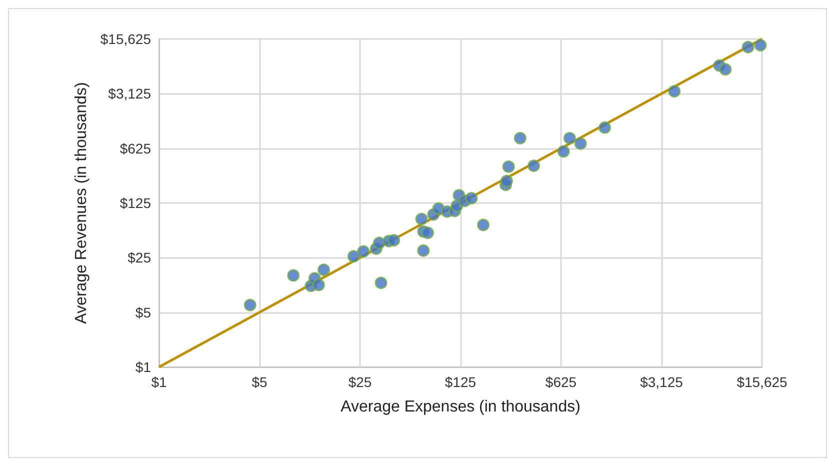  Describe the element at coordinates (662, 382) in the screenshot. I see `x-tick-label: $3,125` at that location.